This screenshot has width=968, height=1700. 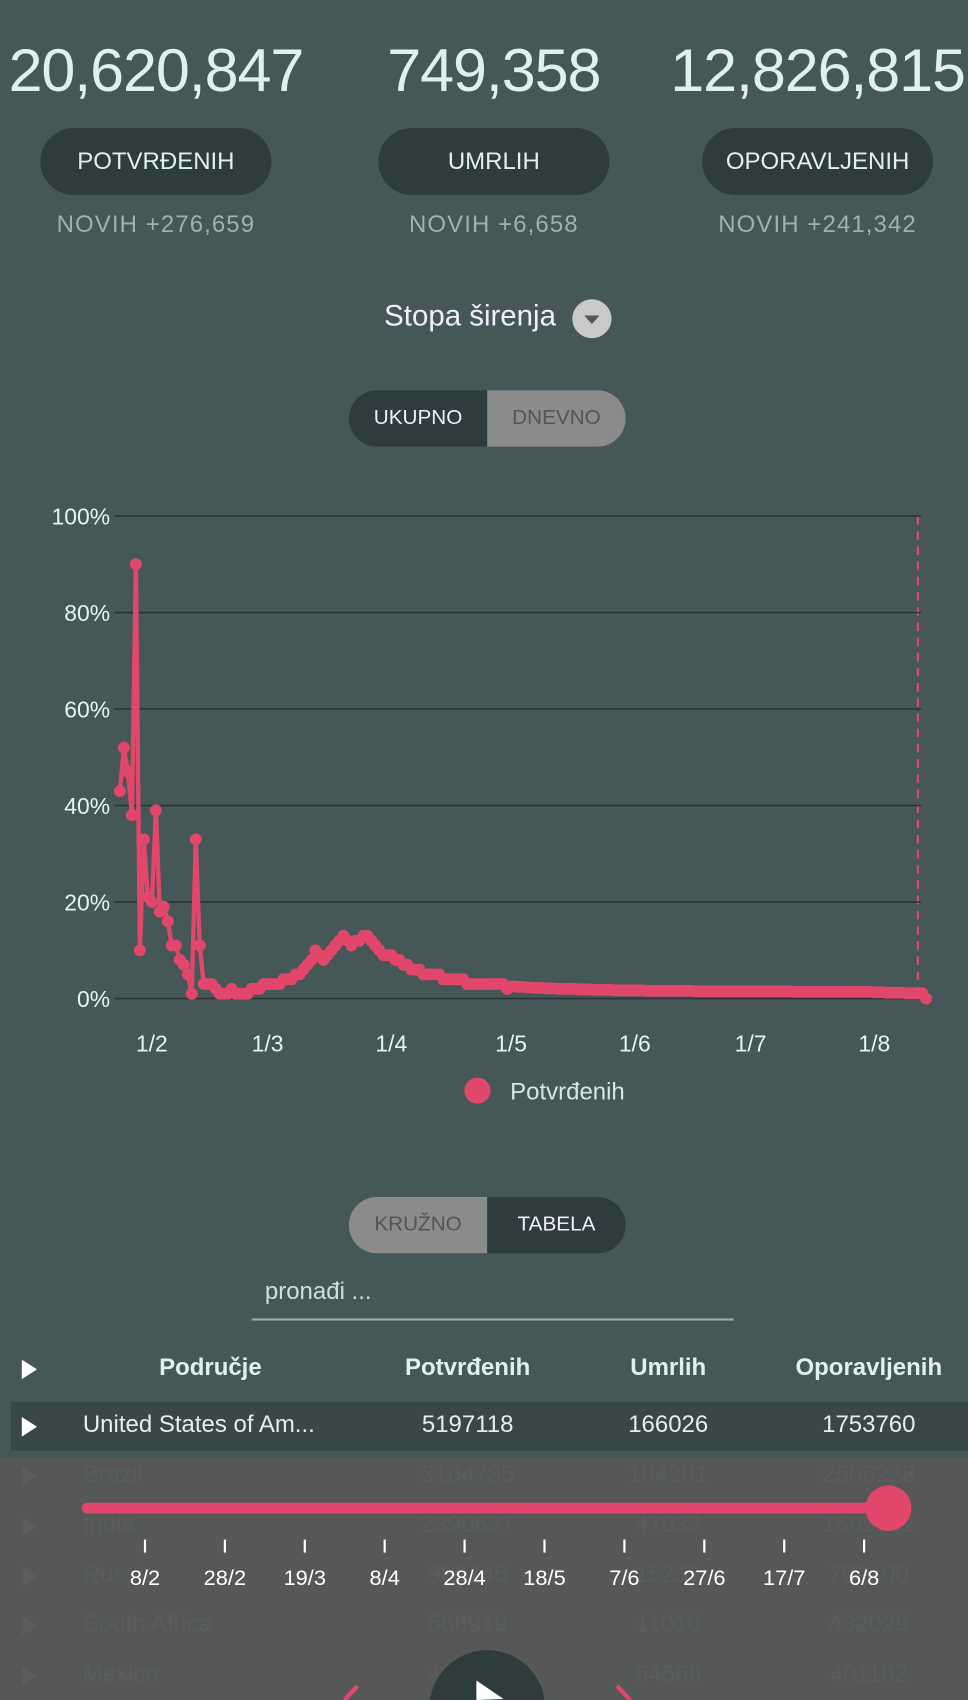 What do you see at coordinates (704, 1577) in the screenshot?
I see `timeline-label: 27/6` at bounding box center [704, 1577].